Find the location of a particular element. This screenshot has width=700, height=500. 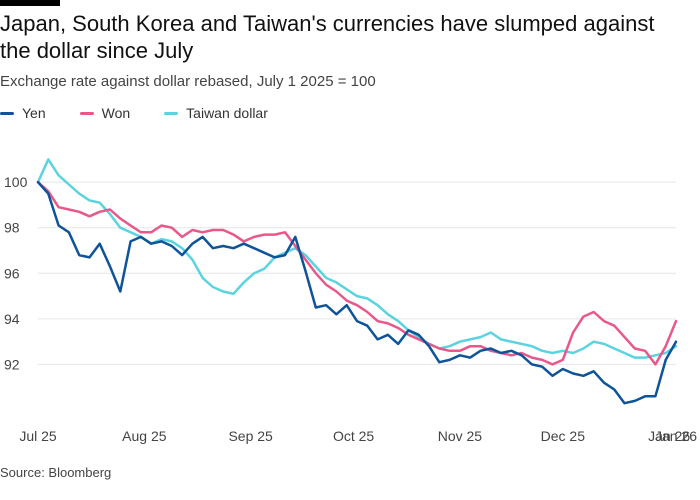

legend-label-won: Won is located at coordinates (116, 113).